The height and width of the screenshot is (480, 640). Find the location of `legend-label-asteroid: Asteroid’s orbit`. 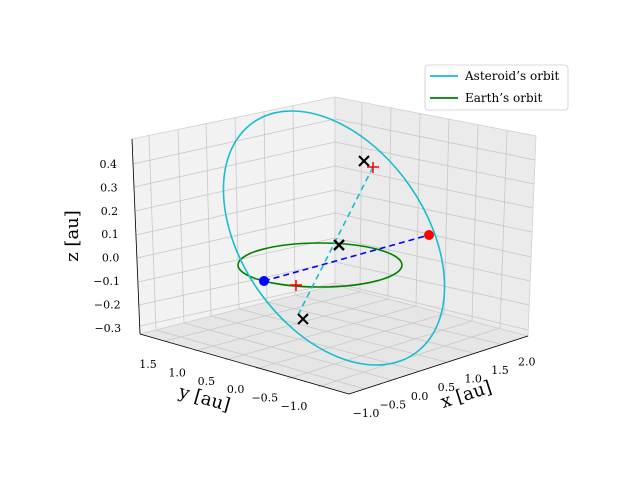

legend-label-asteroid: Asteroid’s orbit is located at coordinates (511, 76).